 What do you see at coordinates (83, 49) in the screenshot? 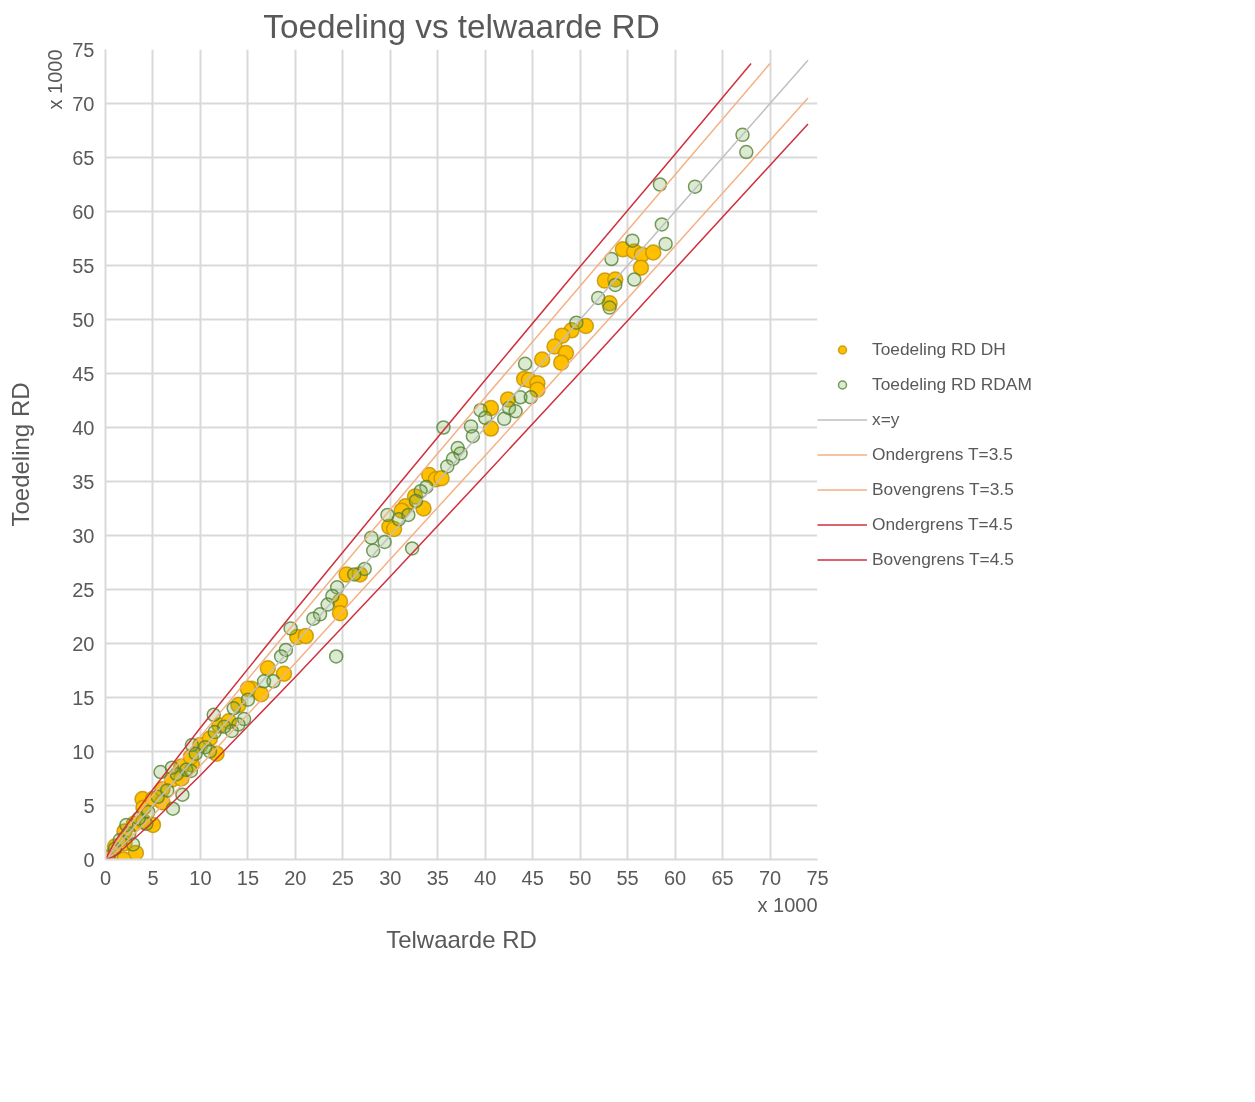
I see `y-tick-label: 75` at bounding box center [83, 49].